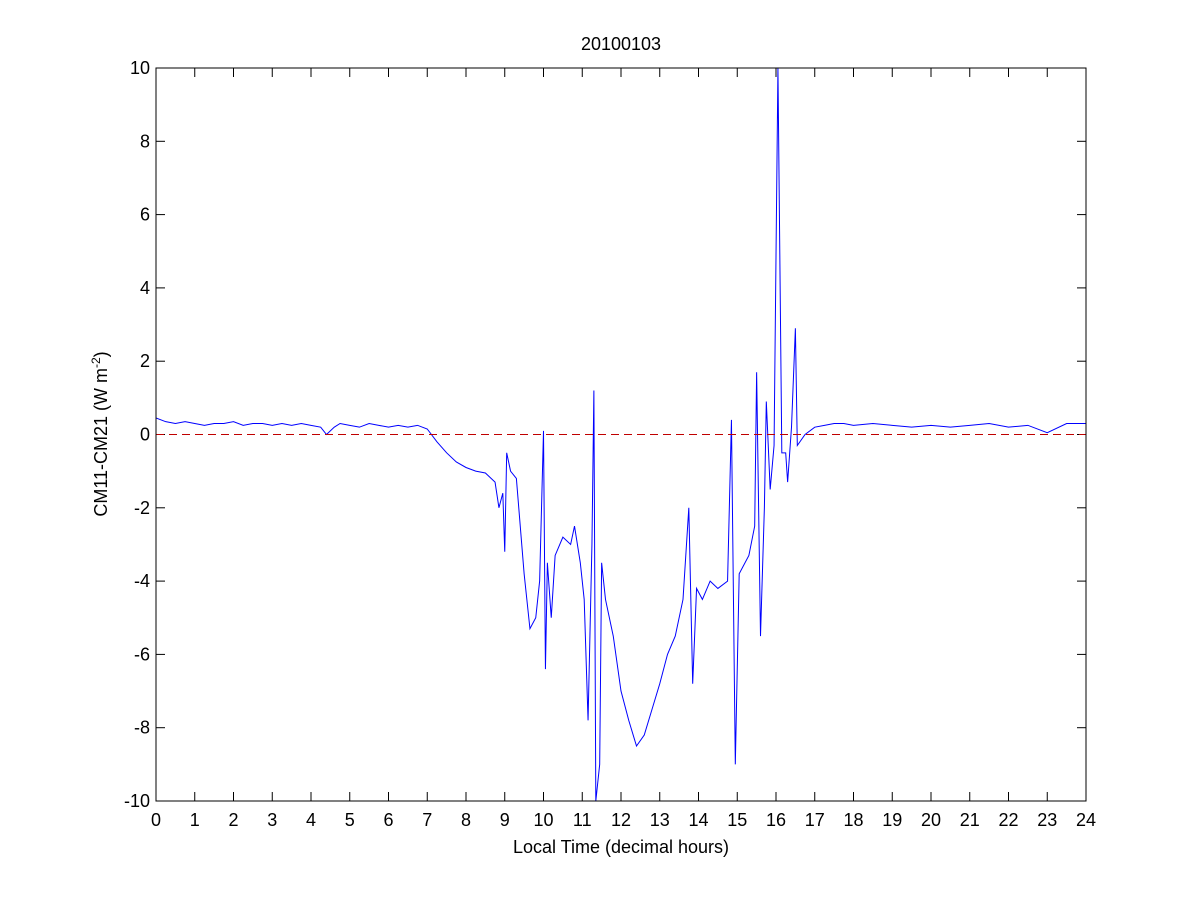 The height and width of the screenshot is (905, 1200). What do you see at coordinates (970, 820) in the screenshot?
I see `x-tick-label: 21` at bounding box center [970, 820].